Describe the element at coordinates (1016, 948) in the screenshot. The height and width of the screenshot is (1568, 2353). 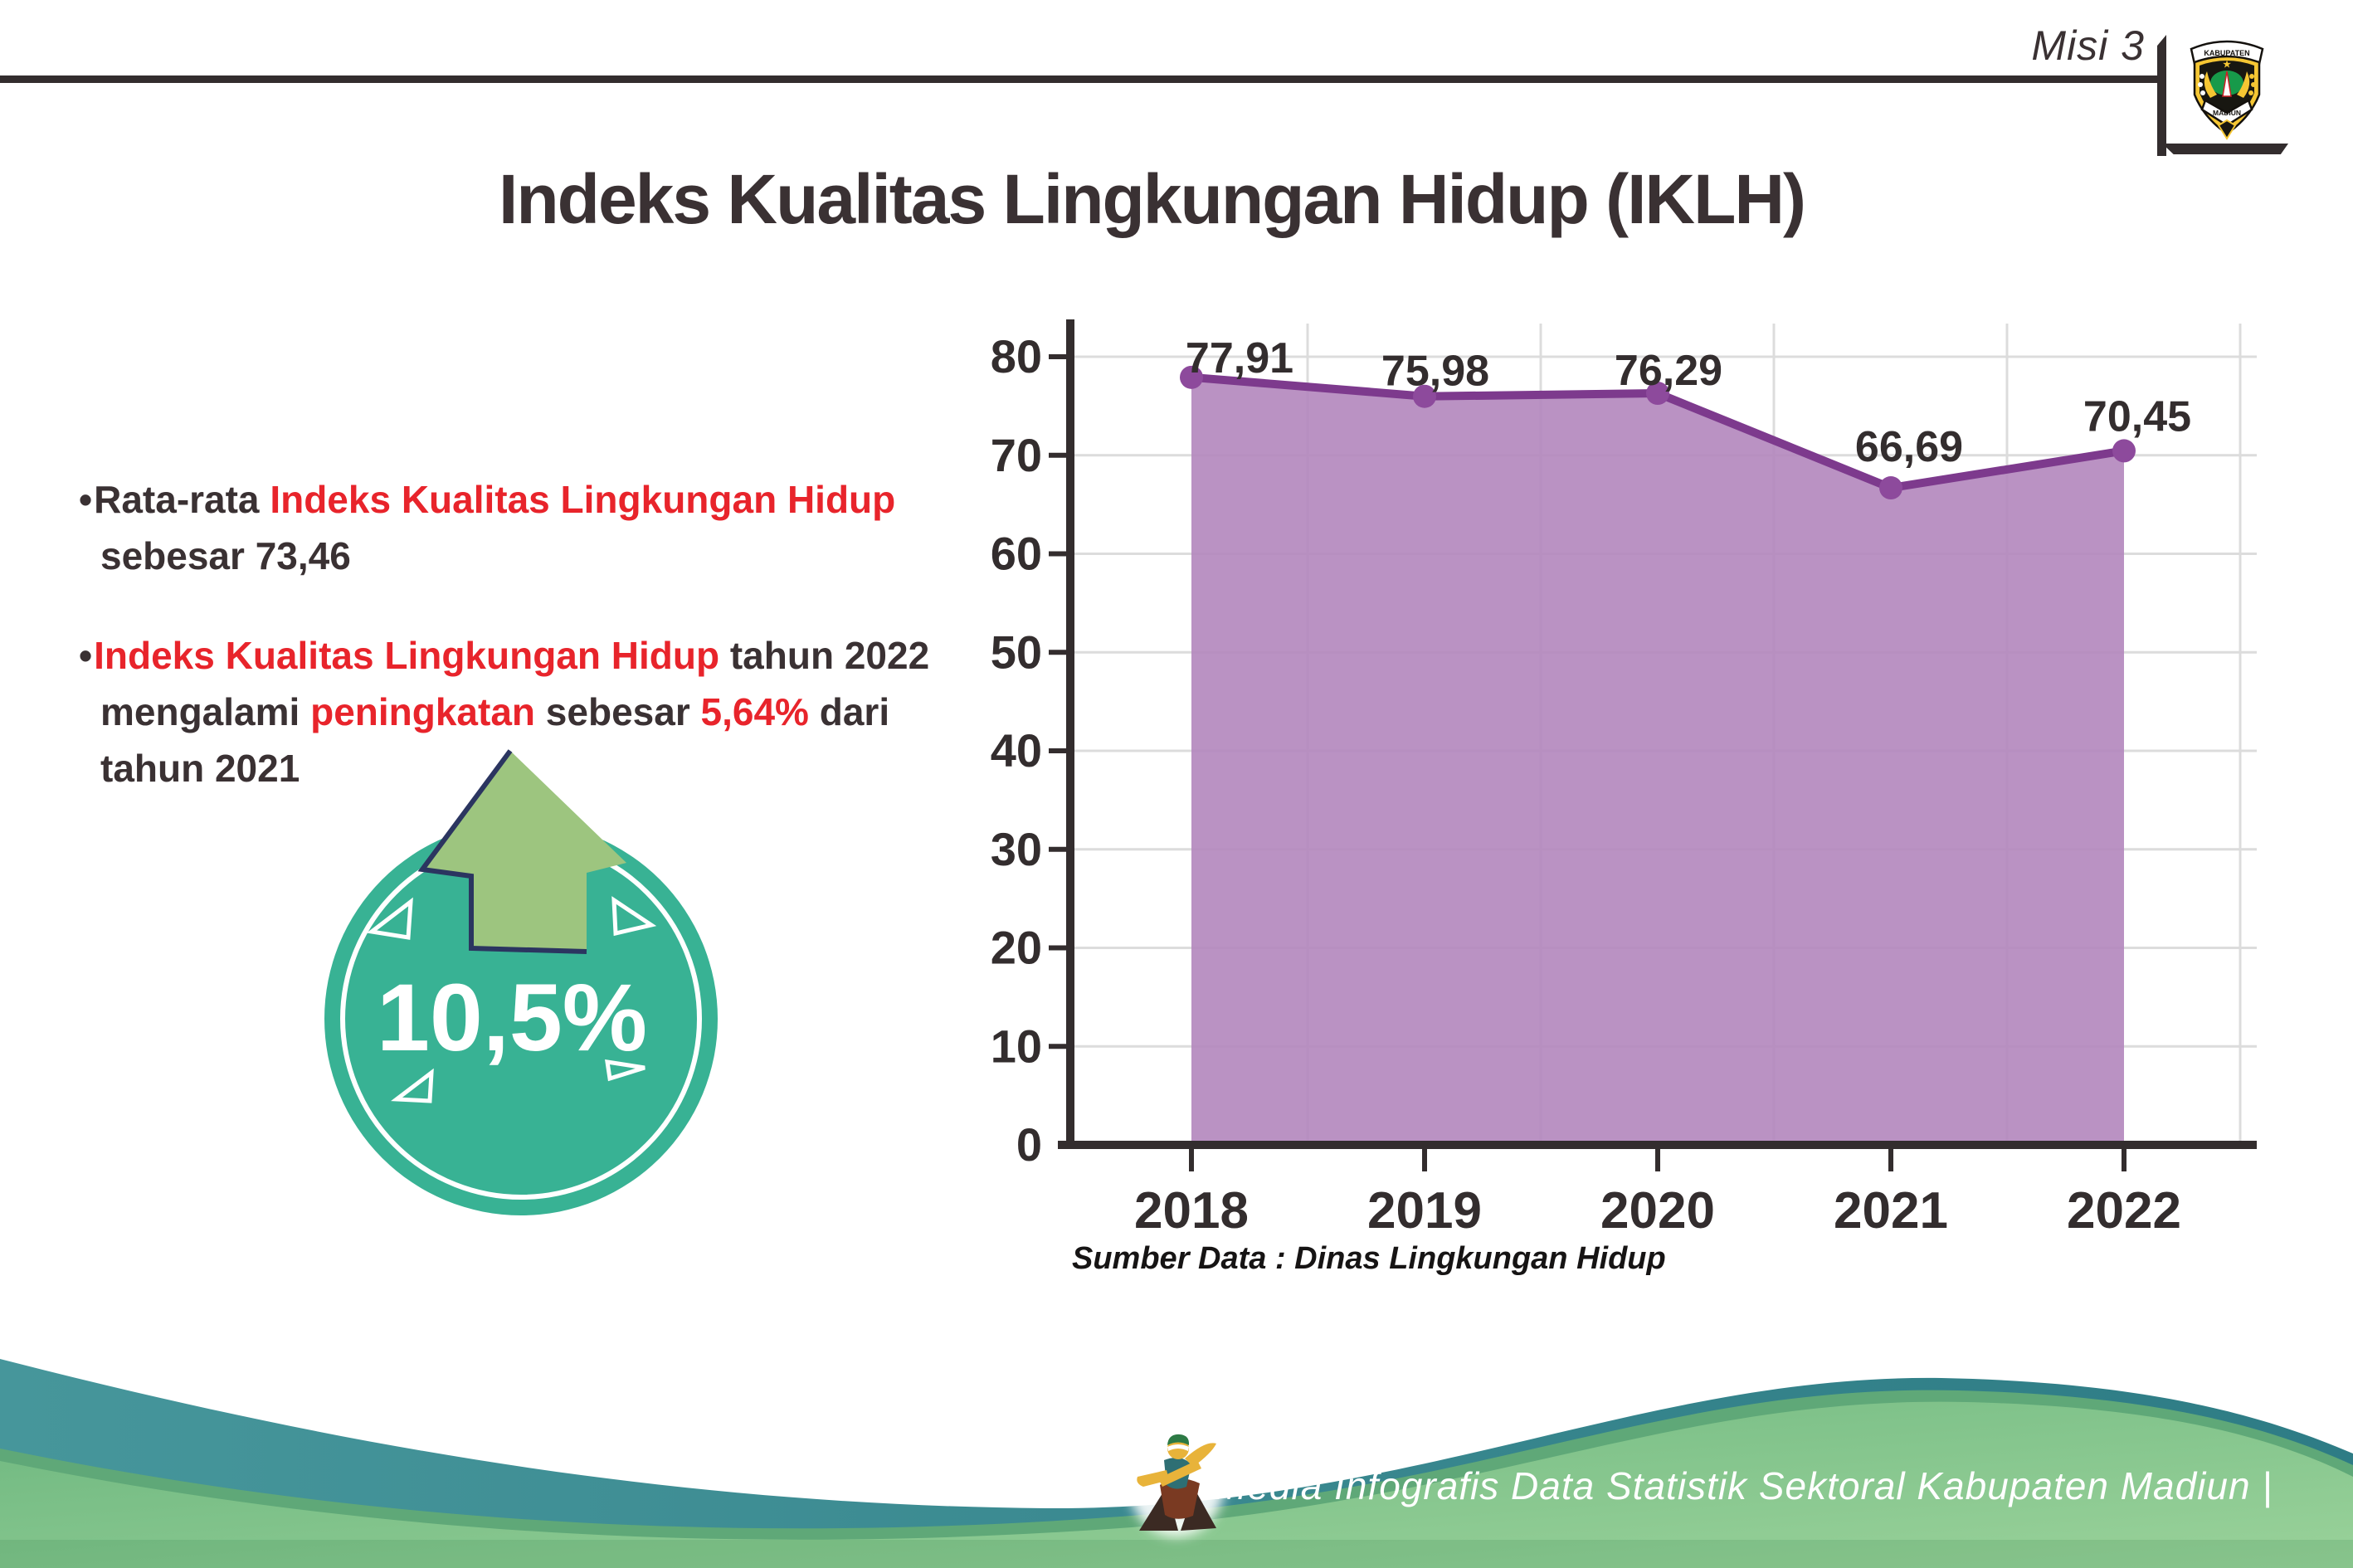
I see `y-tick-label: 20` at that location.